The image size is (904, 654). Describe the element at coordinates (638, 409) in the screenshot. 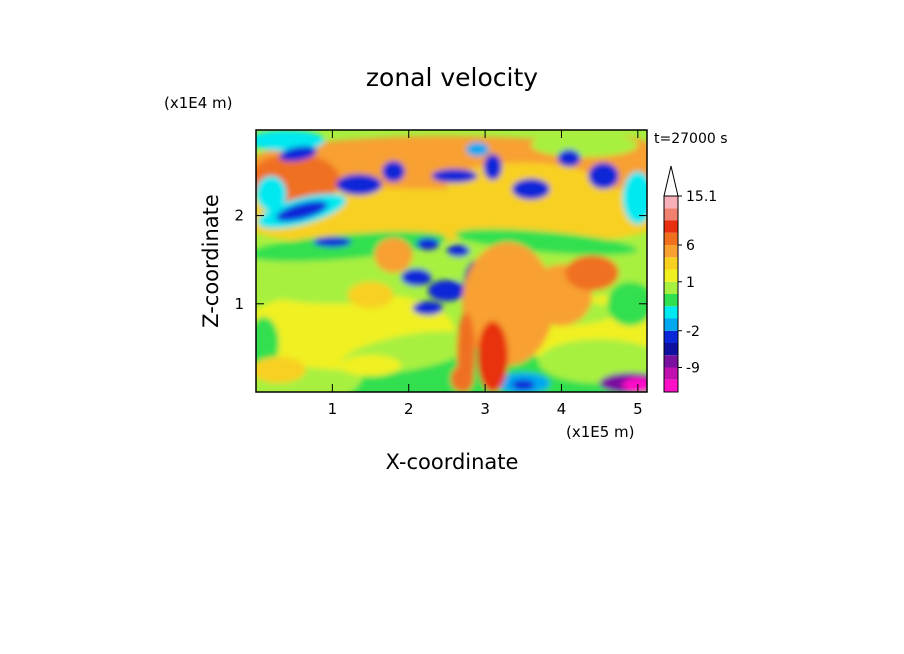

I see `x-tick-label: 5` at that location.